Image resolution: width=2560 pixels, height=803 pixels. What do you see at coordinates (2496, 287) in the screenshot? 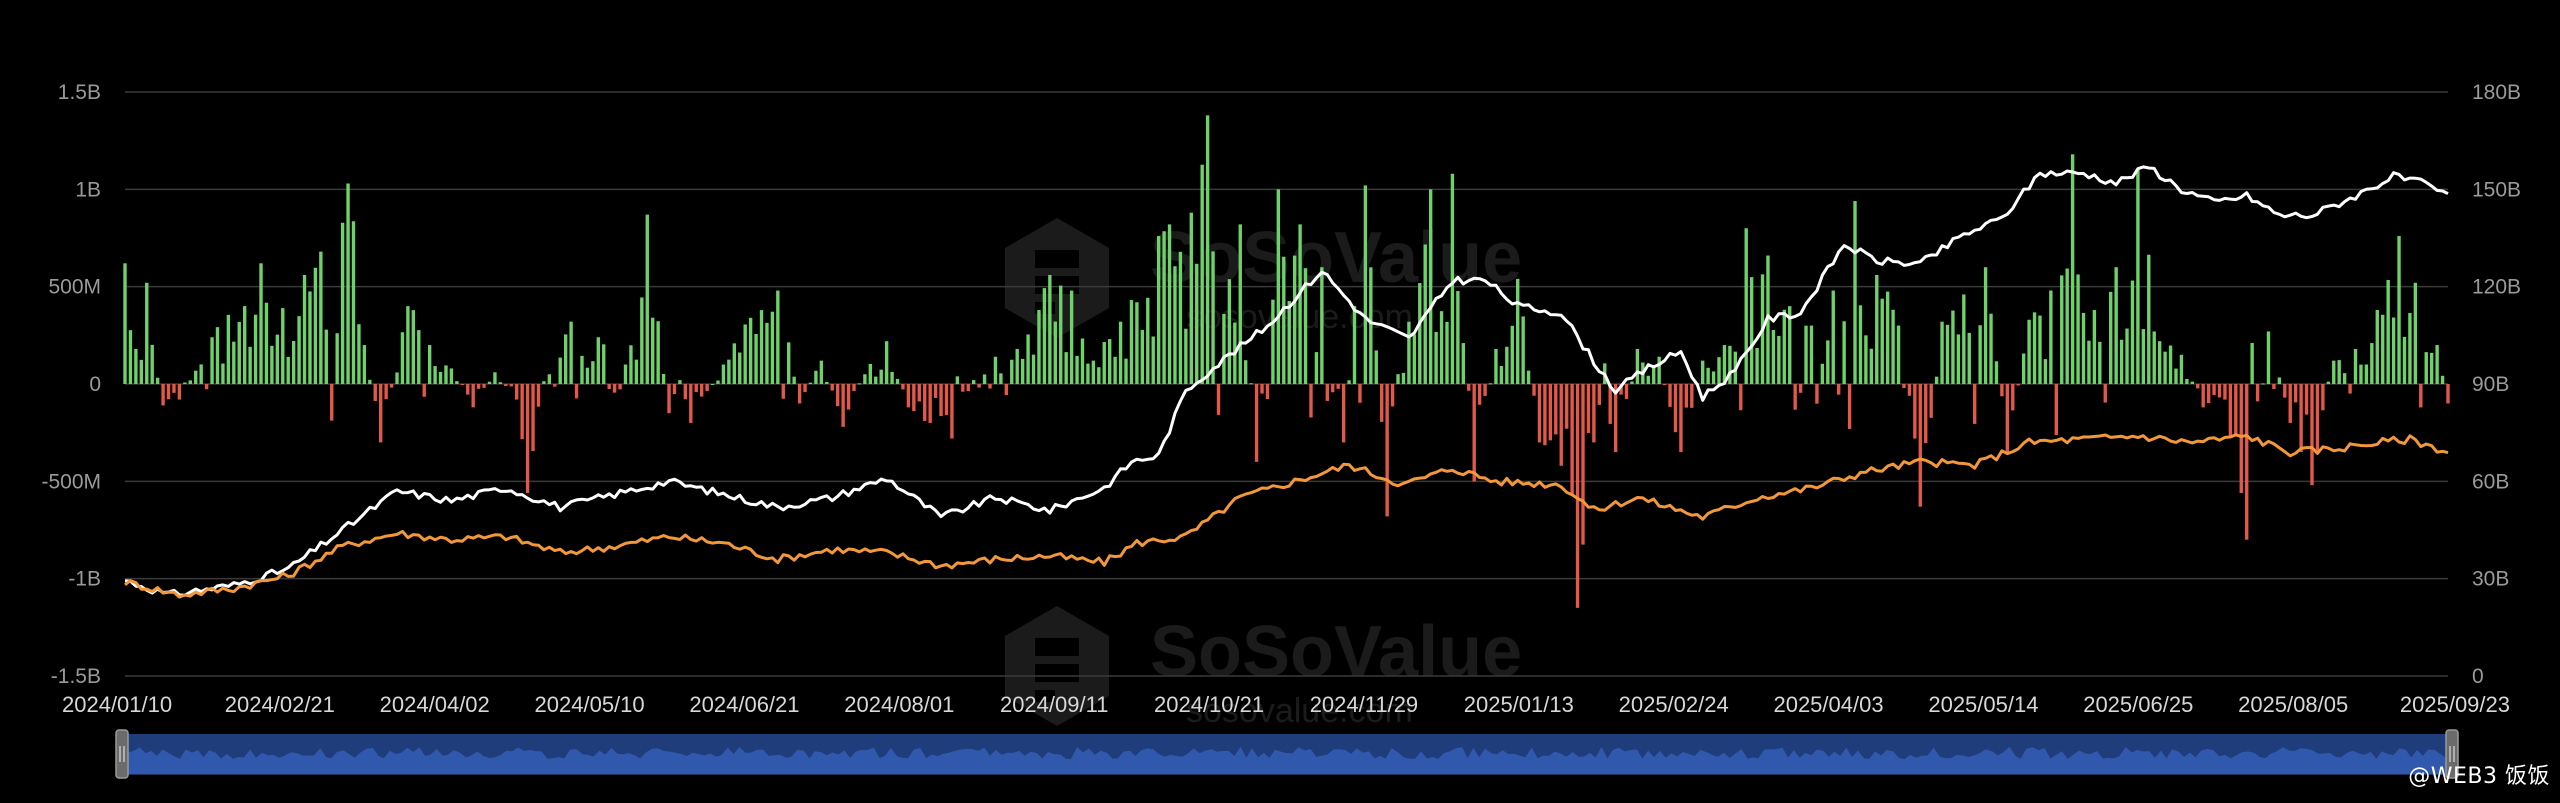
I see `right-tick-label: 120B` at bounding box center [2496, 287].